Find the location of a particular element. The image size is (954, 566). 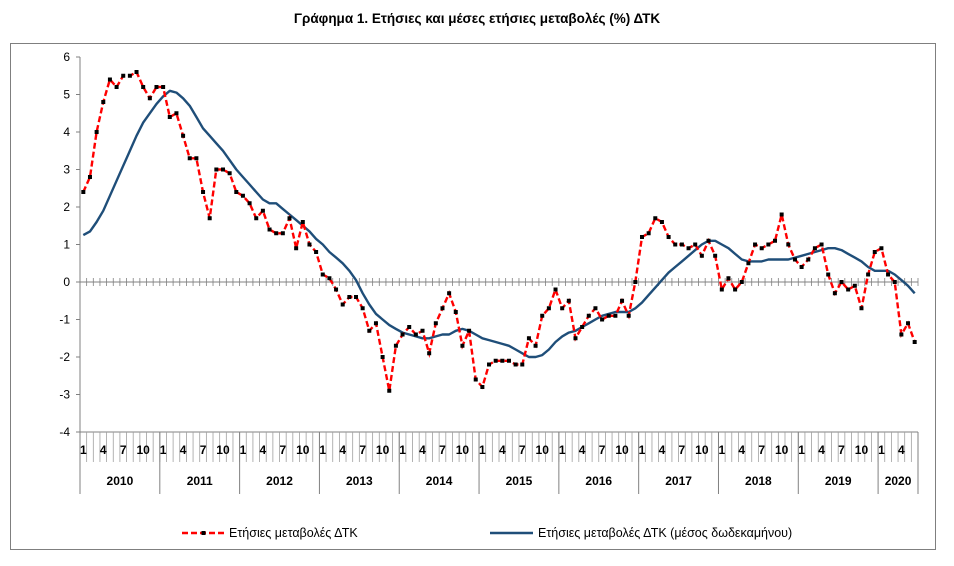

y-tick-label: 2 is located at coordinates (66, 207).